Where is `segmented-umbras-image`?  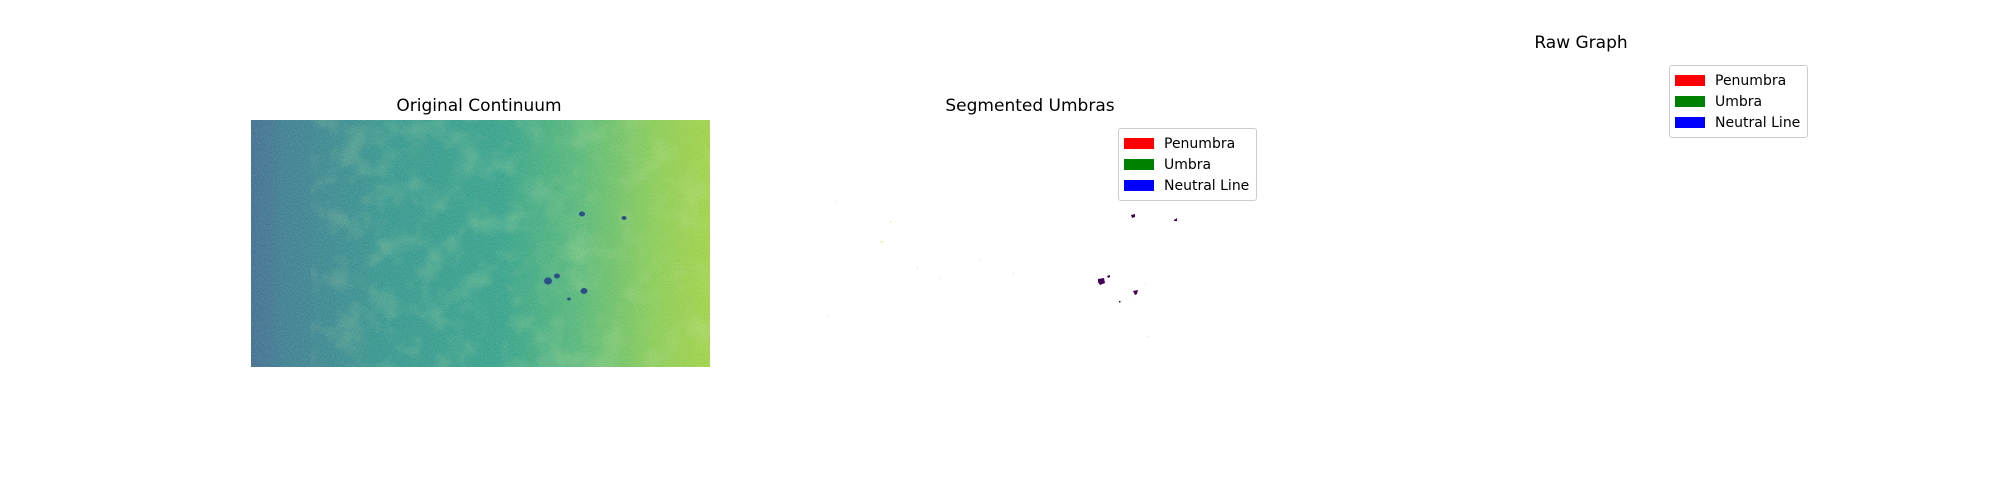
segmented-umbras-image is located at coordinates (1002, 269).